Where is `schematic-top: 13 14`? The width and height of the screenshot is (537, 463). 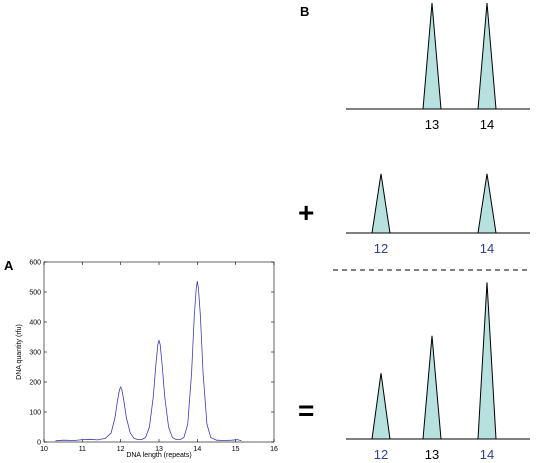 schematic-top: 13 14 is located at coordinates (438, 67).